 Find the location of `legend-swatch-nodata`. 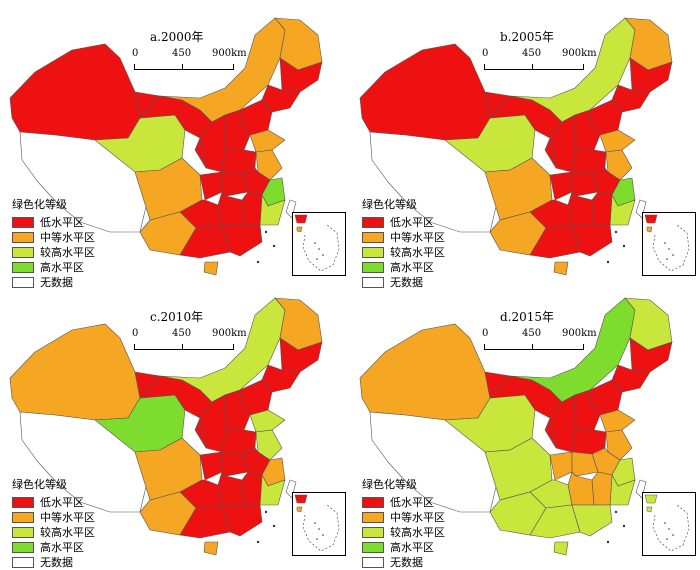

legend-swatch-nodata is located at coordinates (373, 562).